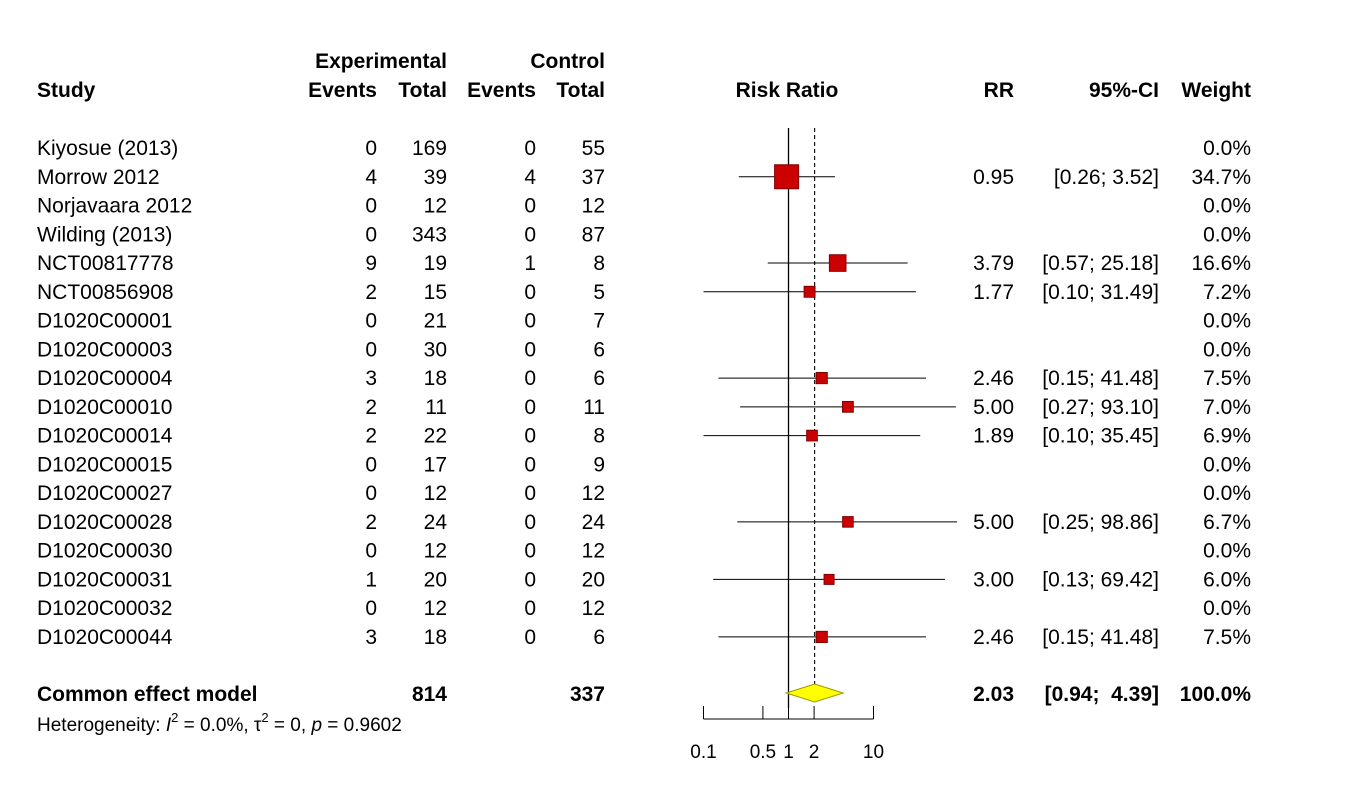 The width and height of the screenshot is (1363, 790). Describe the element at coordinates (435, 263) in the screenshot. I see `experimental-total: 19` at that location.